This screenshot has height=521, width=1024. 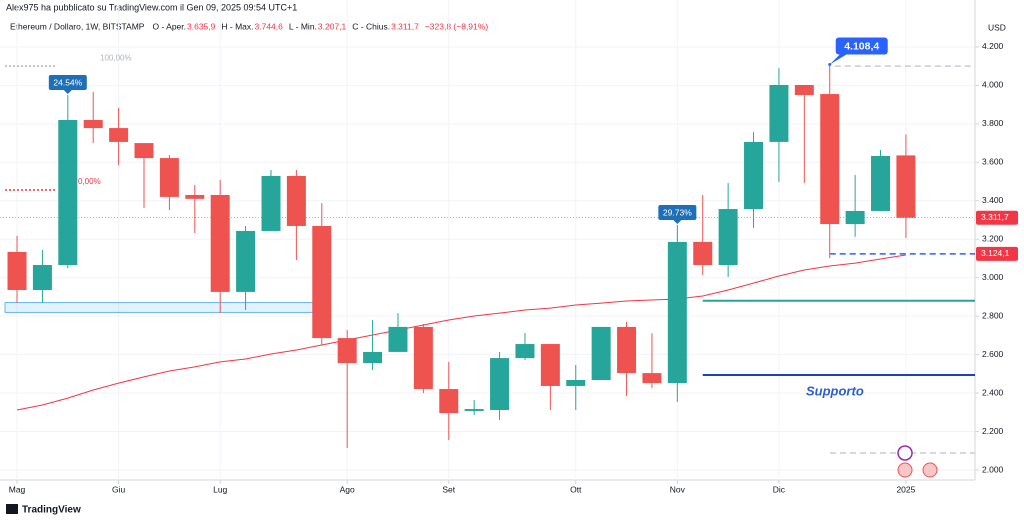 I want to click on y-tick-label: 3.800, so click(x=993, y=123).